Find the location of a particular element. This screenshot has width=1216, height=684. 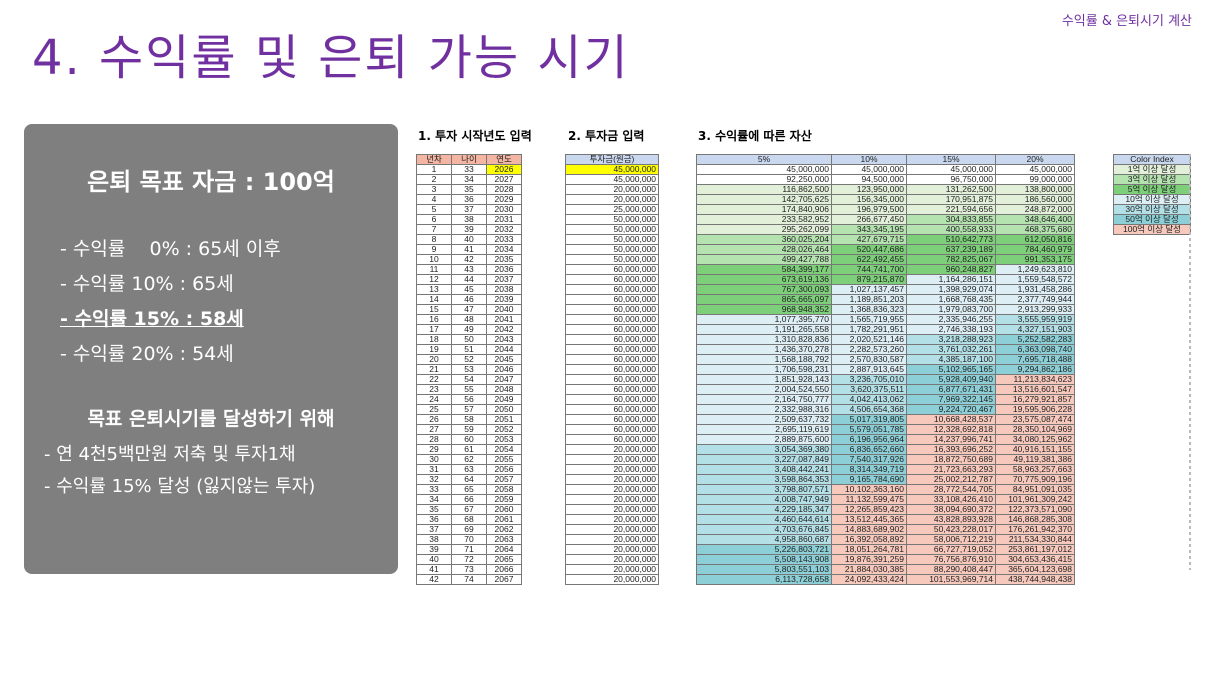

asset-cell: 1,568,188,792 is located at coordinates (764, 359).